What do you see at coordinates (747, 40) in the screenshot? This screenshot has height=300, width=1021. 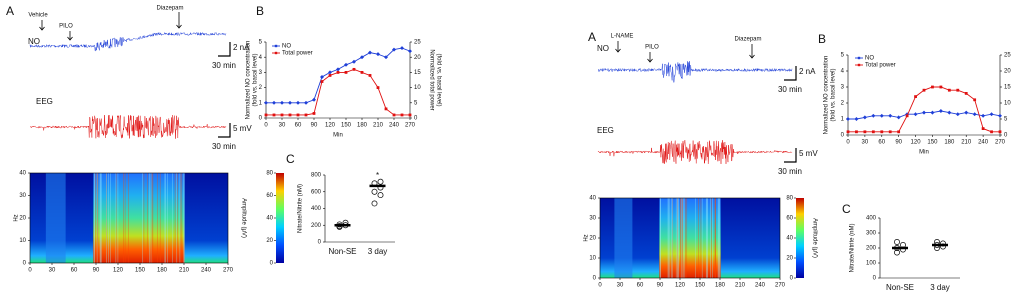 I see `annotation: Diazepam` at bounding box center [747, 40].